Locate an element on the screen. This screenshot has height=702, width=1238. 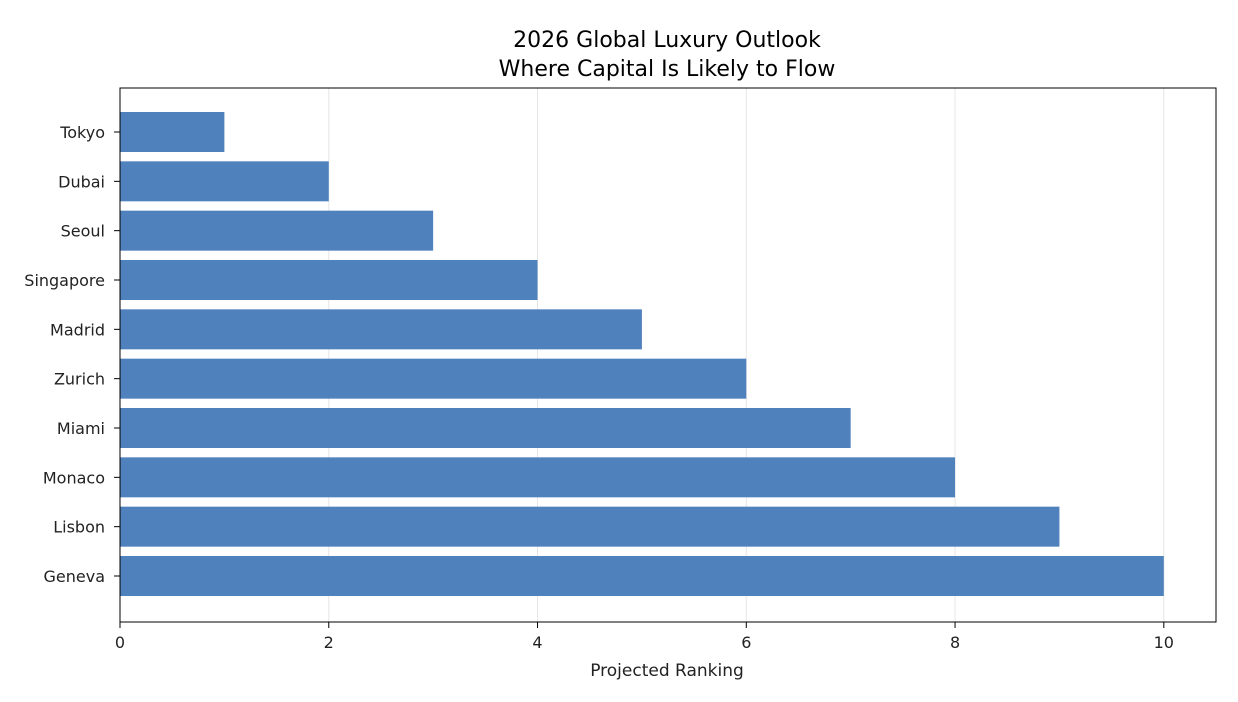
y-tick-label: Zurich is located at coordinates (79, 379).